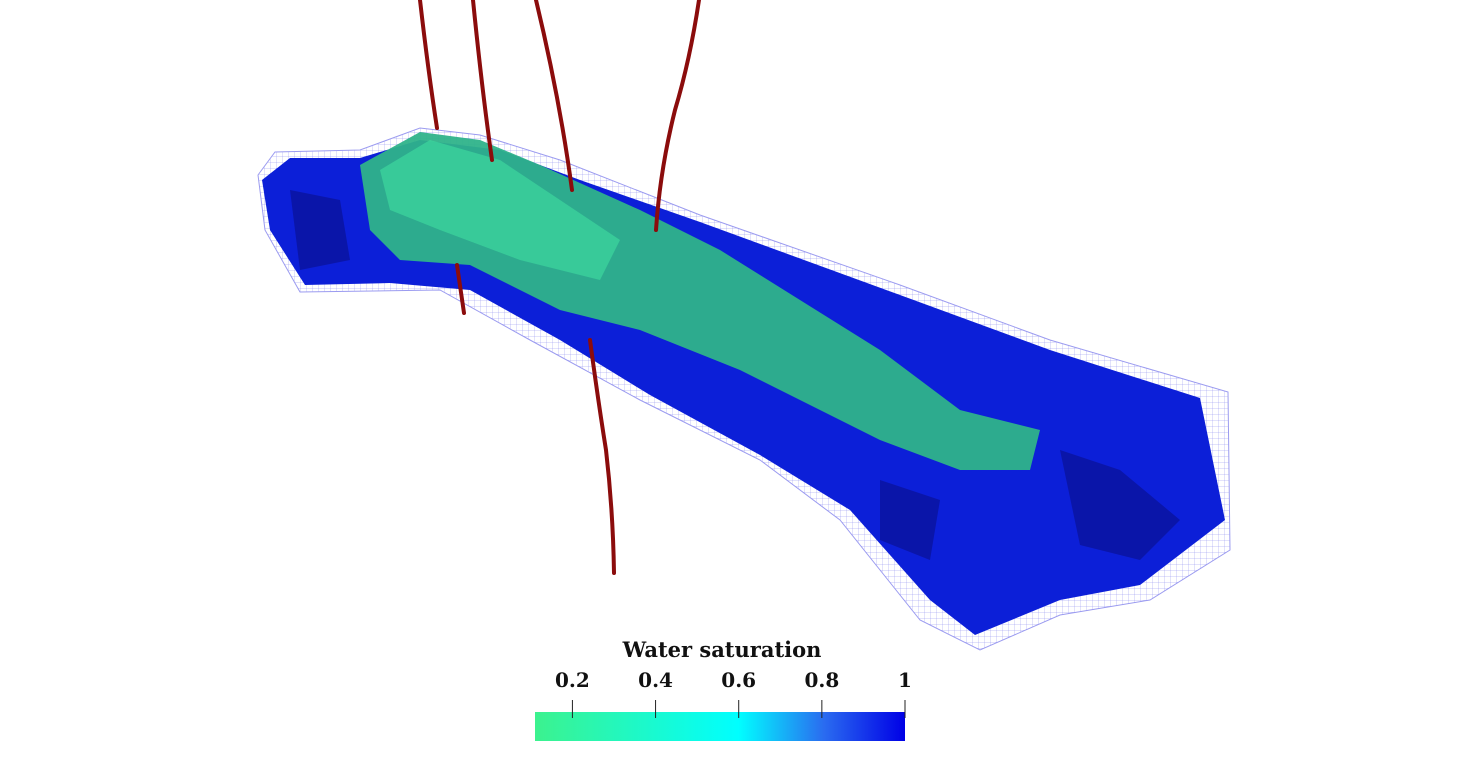 Image resolution: width=1468 pixels, height=768 pixels. Describe the element at coordinates (905, 680) in the screenshot. I see `colorbar-tick-label: 1` at that location.